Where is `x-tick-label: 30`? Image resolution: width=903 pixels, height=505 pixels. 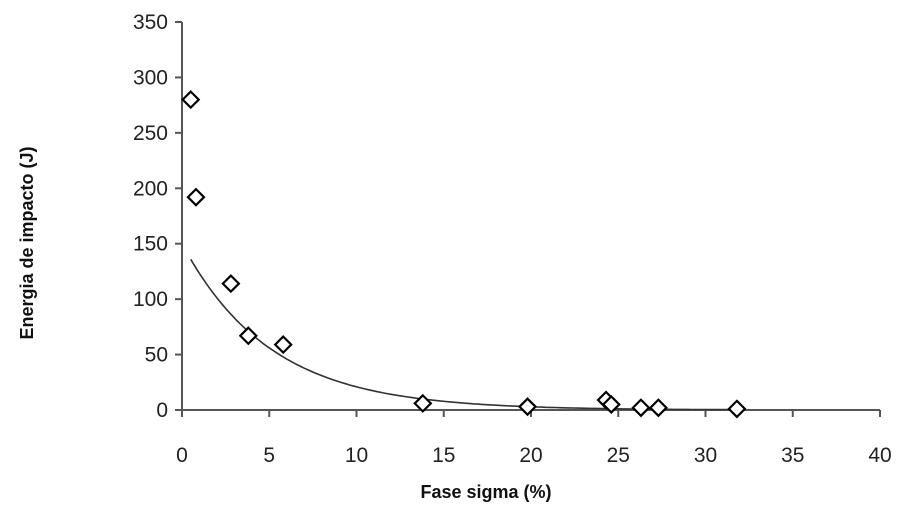 x-tick-label: 30 is located at coordinates (705, 455).